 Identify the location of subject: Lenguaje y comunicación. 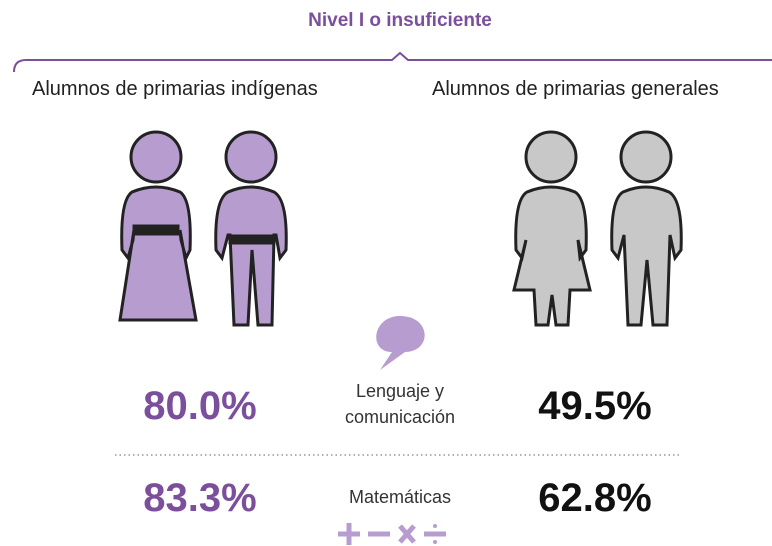
(400, 404).